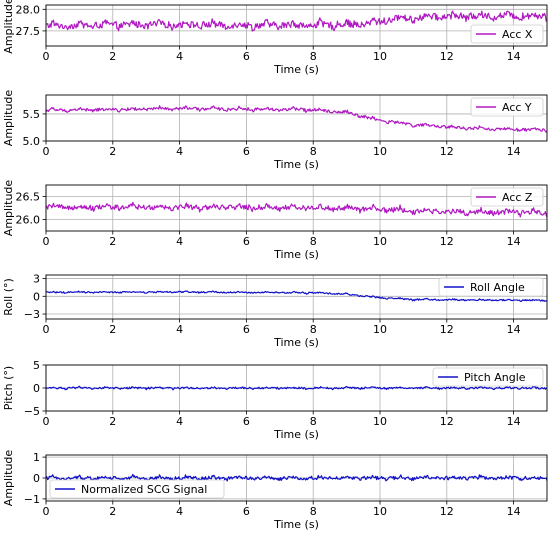  I want to click on y-tick-label: 27.5, so click(28, 31).